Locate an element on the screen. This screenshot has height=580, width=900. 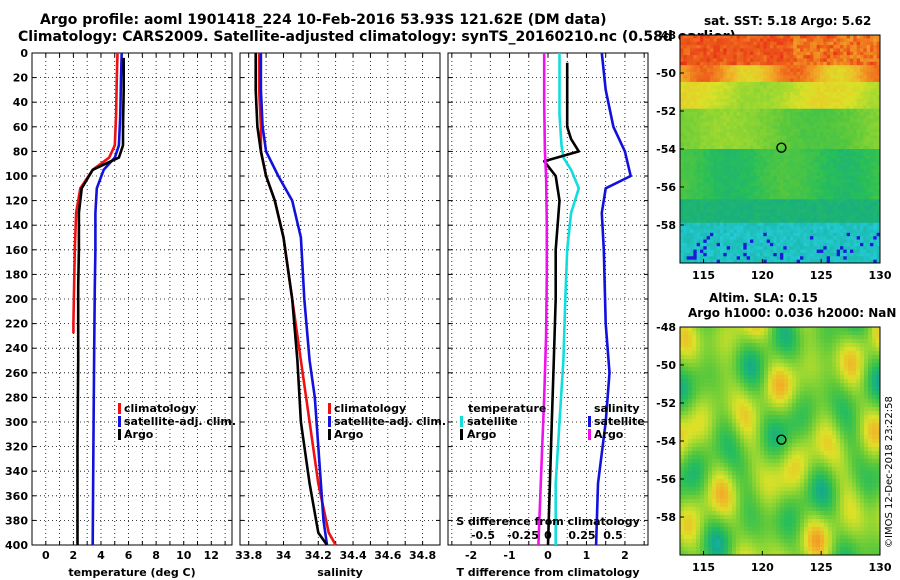
xtick-label-temperature: 2 is located at coordinates (74, 555).